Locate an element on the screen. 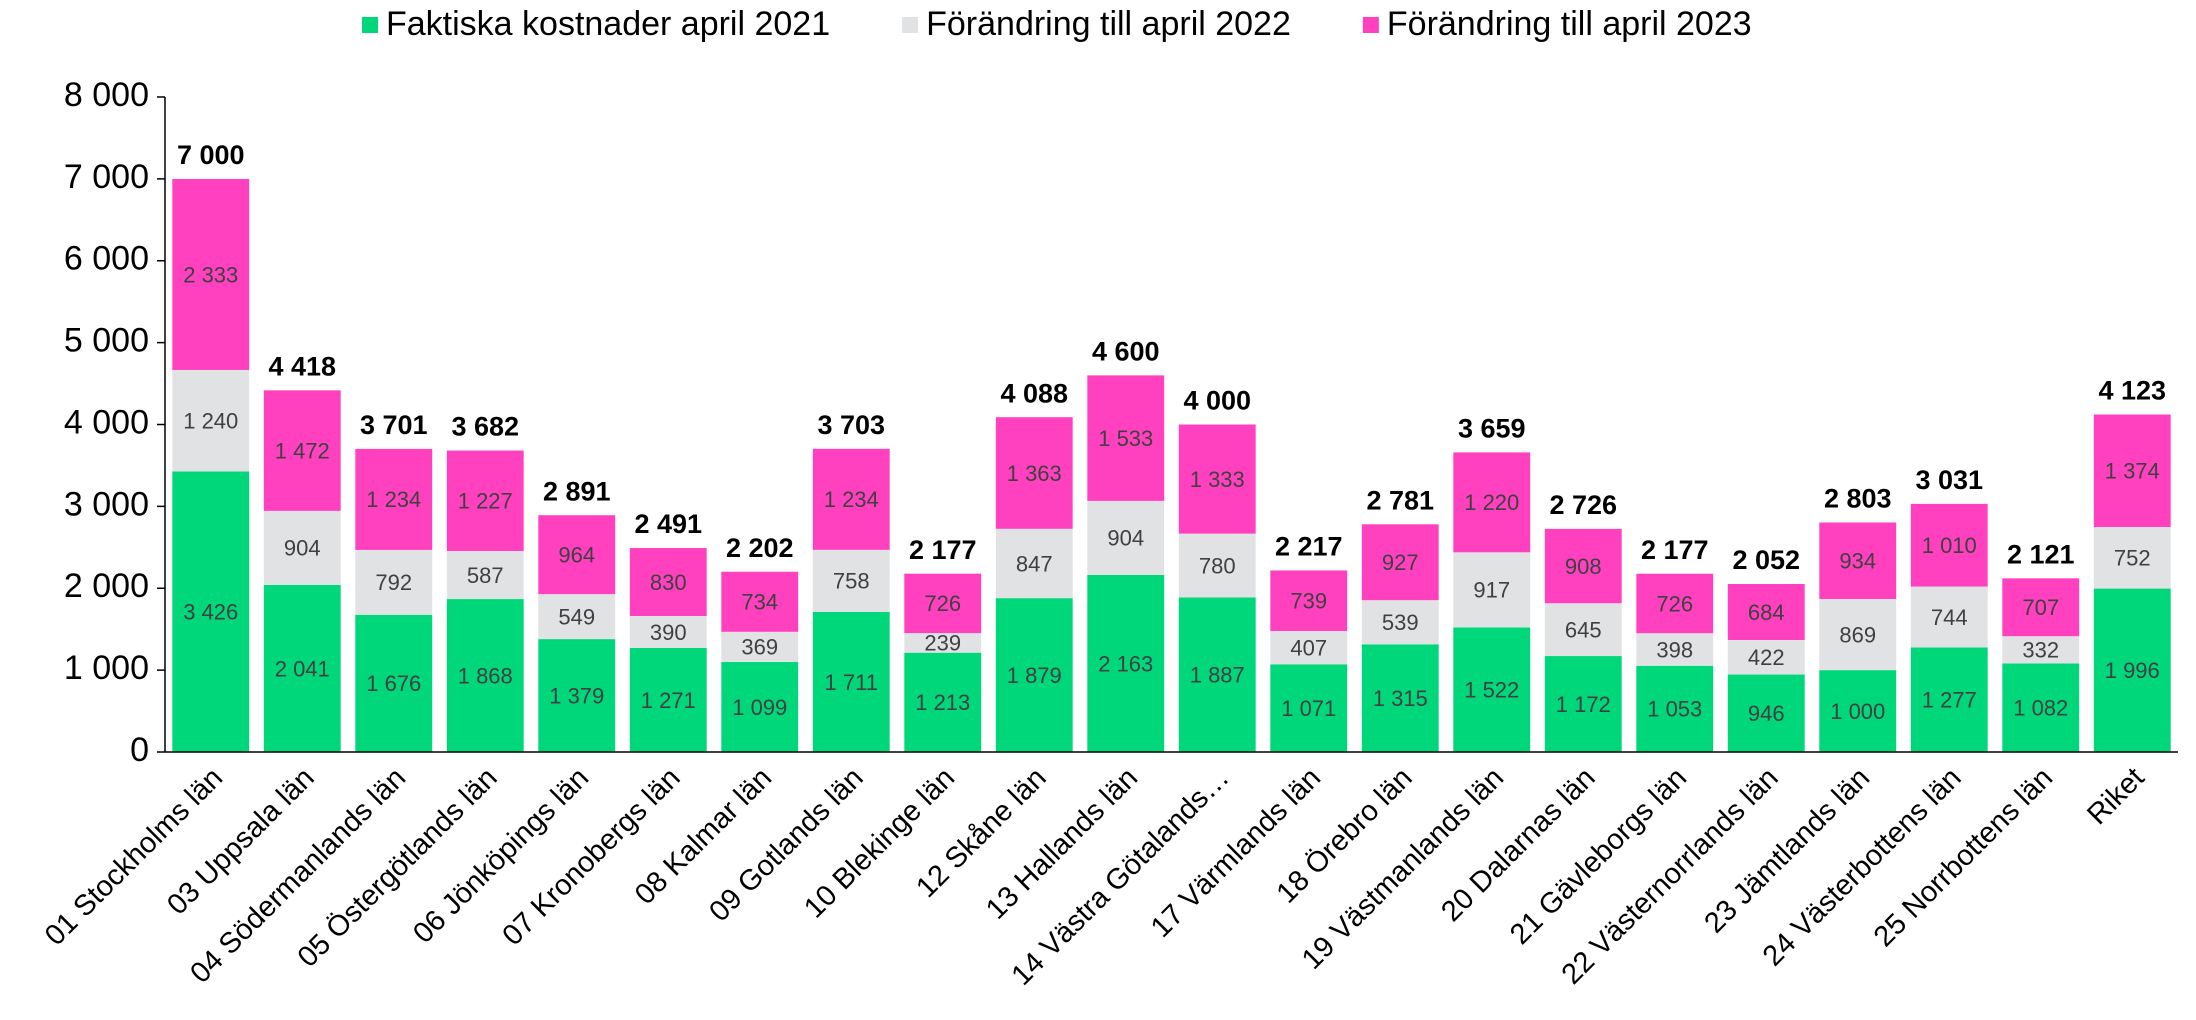 The image size is (2196, 1020). value-label: 2 163 is located at coordinates (1125, 663).